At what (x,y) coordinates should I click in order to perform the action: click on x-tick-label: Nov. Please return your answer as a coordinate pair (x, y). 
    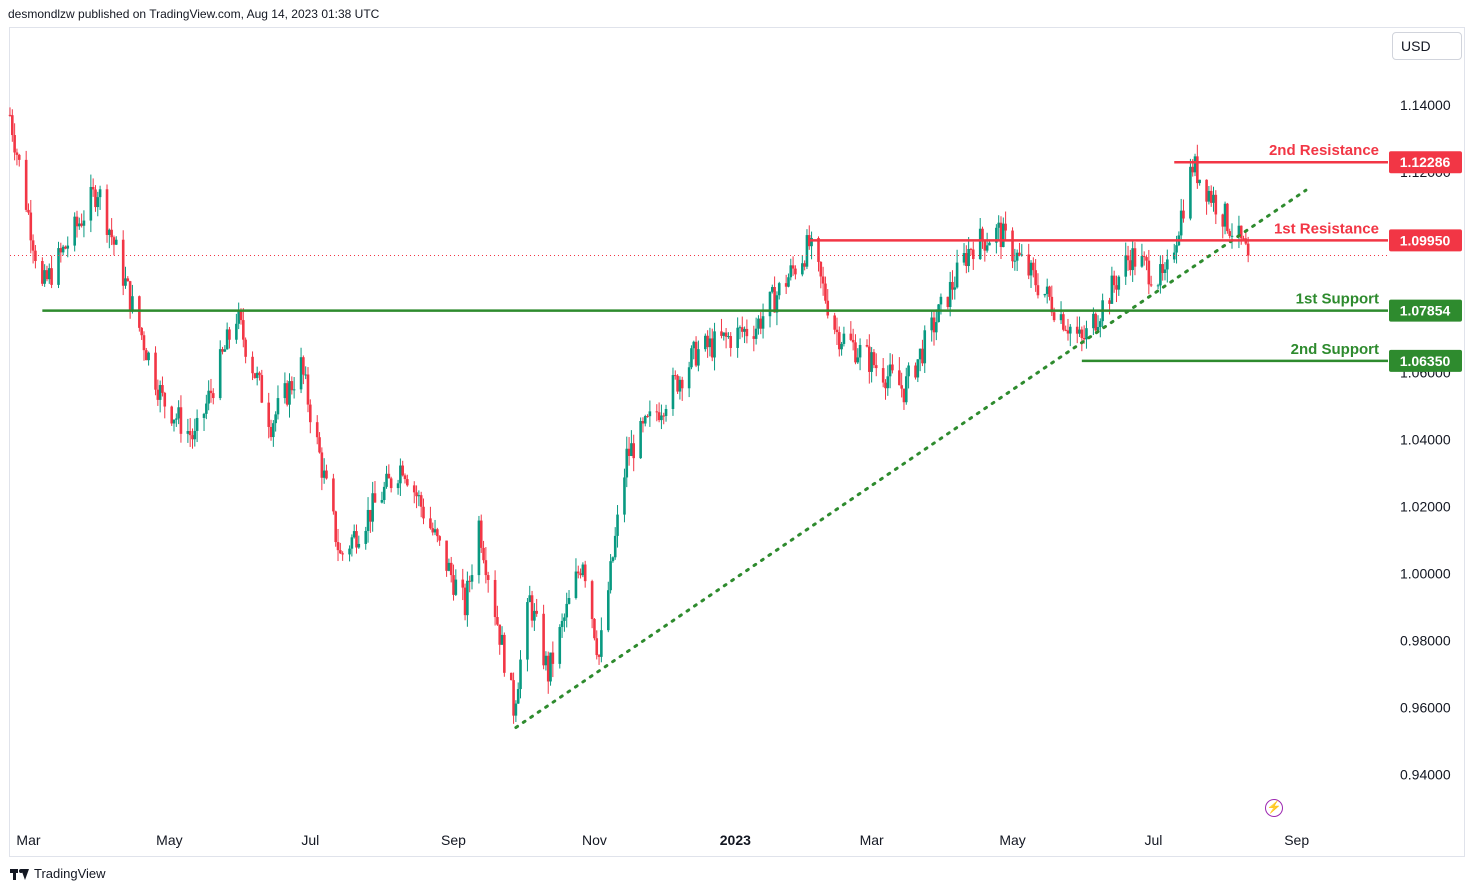
    Looking at the image, I should click on (594, 840).